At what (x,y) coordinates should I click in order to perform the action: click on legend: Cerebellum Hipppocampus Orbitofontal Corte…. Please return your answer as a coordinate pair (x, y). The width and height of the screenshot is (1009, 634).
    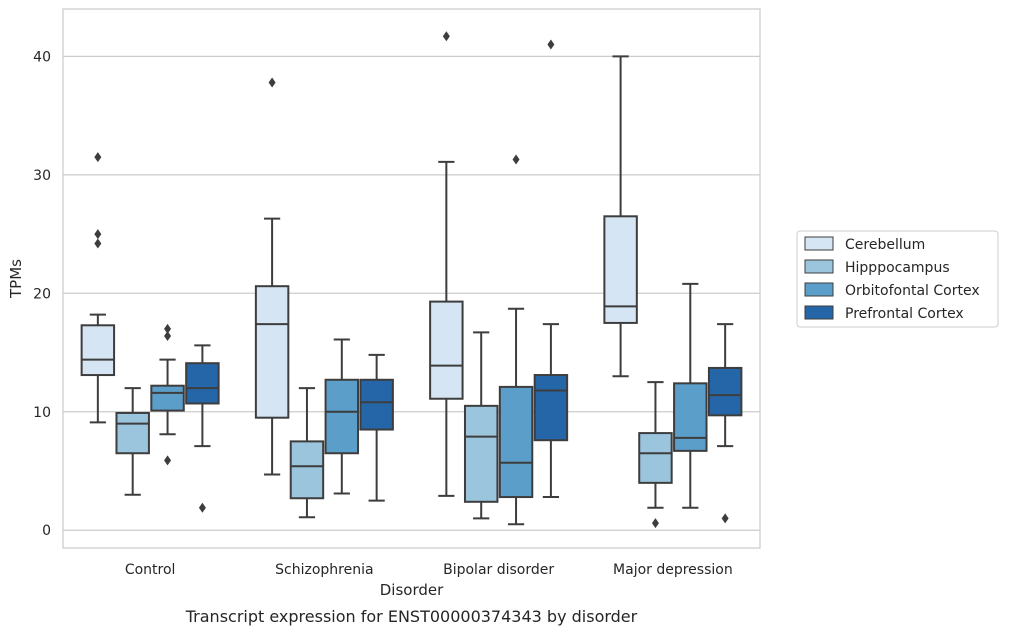
    Looking at the image, I should click on (897, 279).